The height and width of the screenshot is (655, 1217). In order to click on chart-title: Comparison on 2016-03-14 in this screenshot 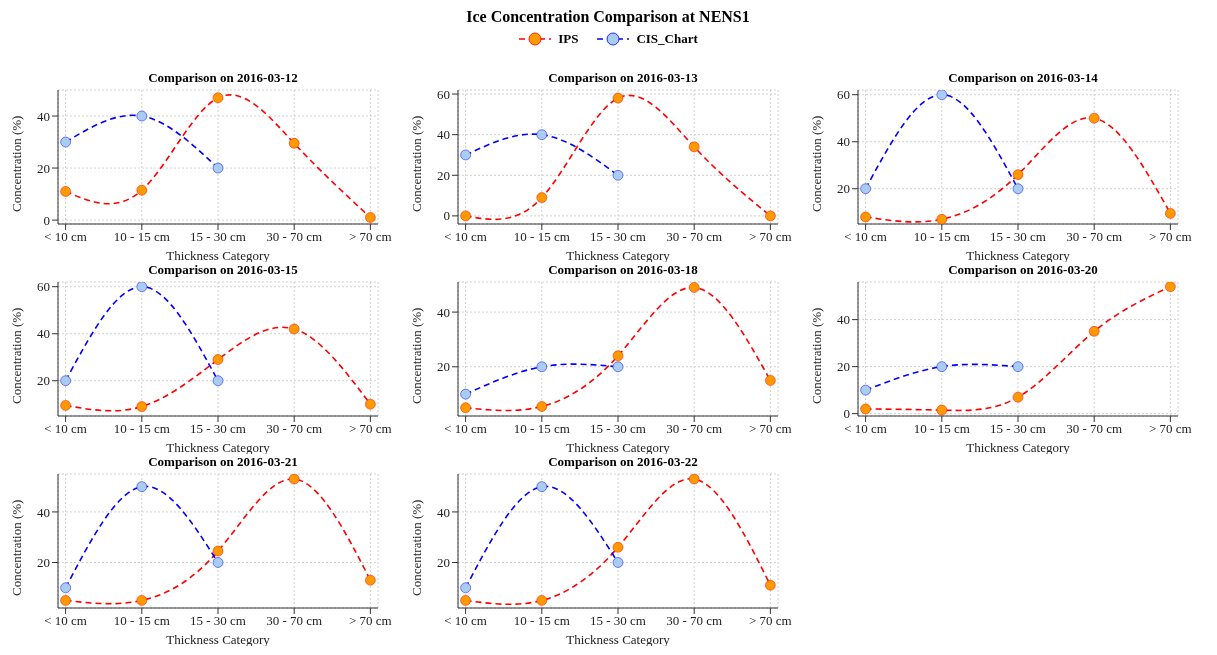, I will do `click(1023, 78)`.